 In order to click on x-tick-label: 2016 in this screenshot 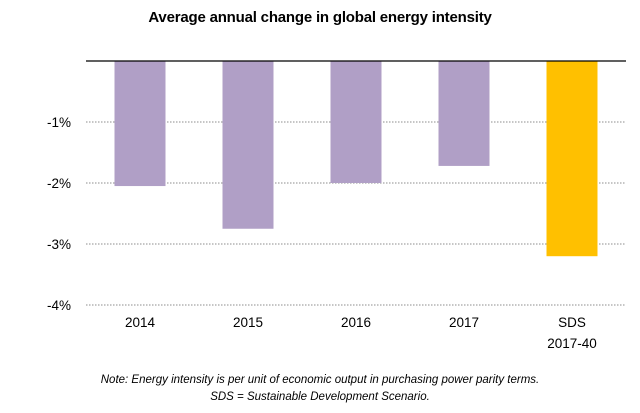, I will do `click(356, 322)`.